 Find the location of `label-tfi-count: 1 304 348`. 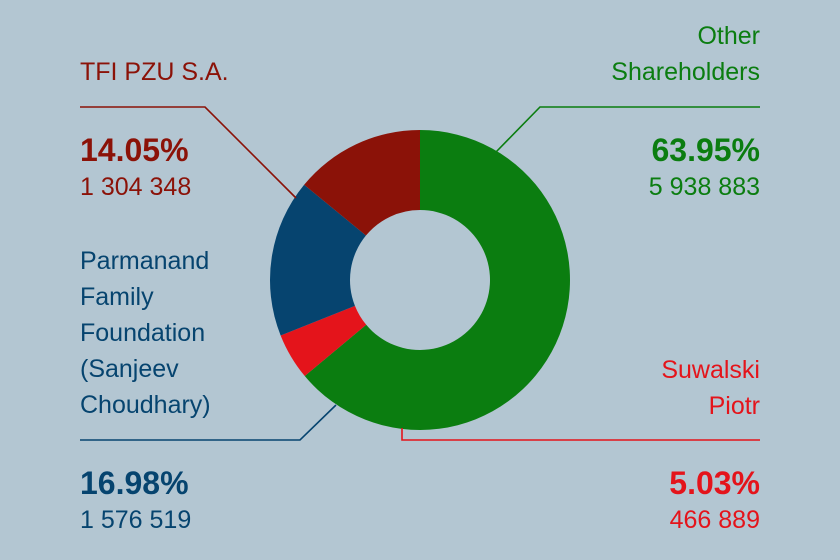

label-tfi-count: 1 304 348 is located at coordinates (136, 187).